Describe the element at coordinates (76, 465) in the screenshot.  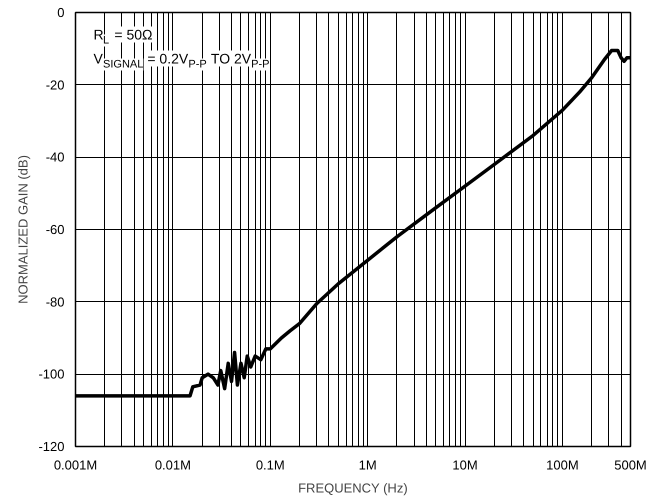
I see `x-tick-label: 0.001M` at that location.